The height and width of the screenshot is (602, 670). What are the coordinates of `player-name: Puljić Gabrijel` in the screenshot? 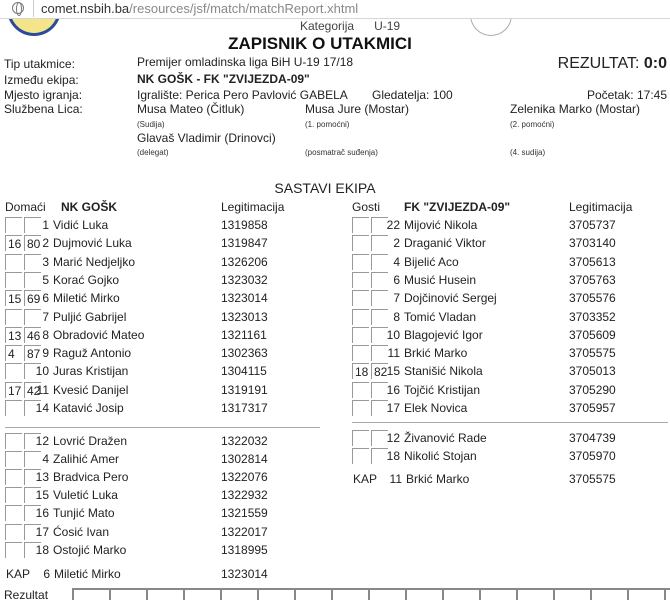 It's located at (90, 316).